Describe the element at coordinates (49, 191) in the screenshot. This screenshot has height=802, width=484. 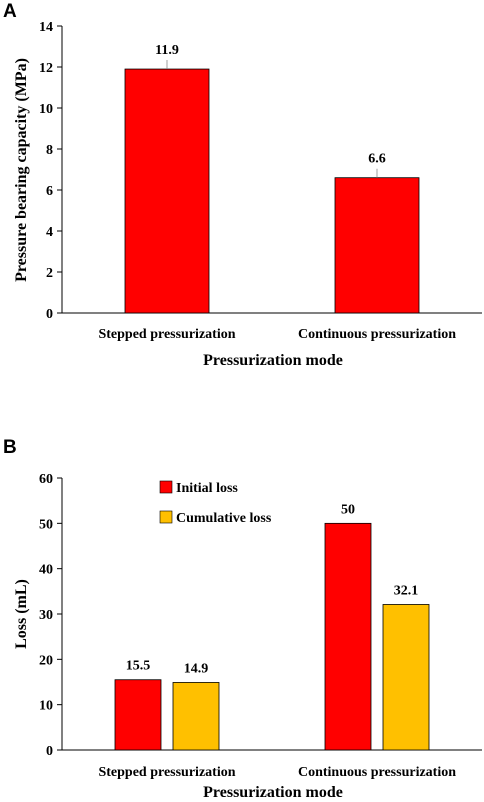
I see `y-tick-label: 6` at that location.